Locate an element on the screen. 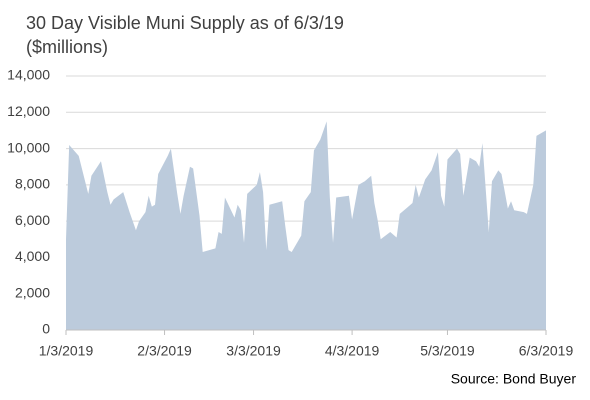 The width and height of the screenshot is (590, 400). y-tick-label: 0 is located at coordinates (46, 329).